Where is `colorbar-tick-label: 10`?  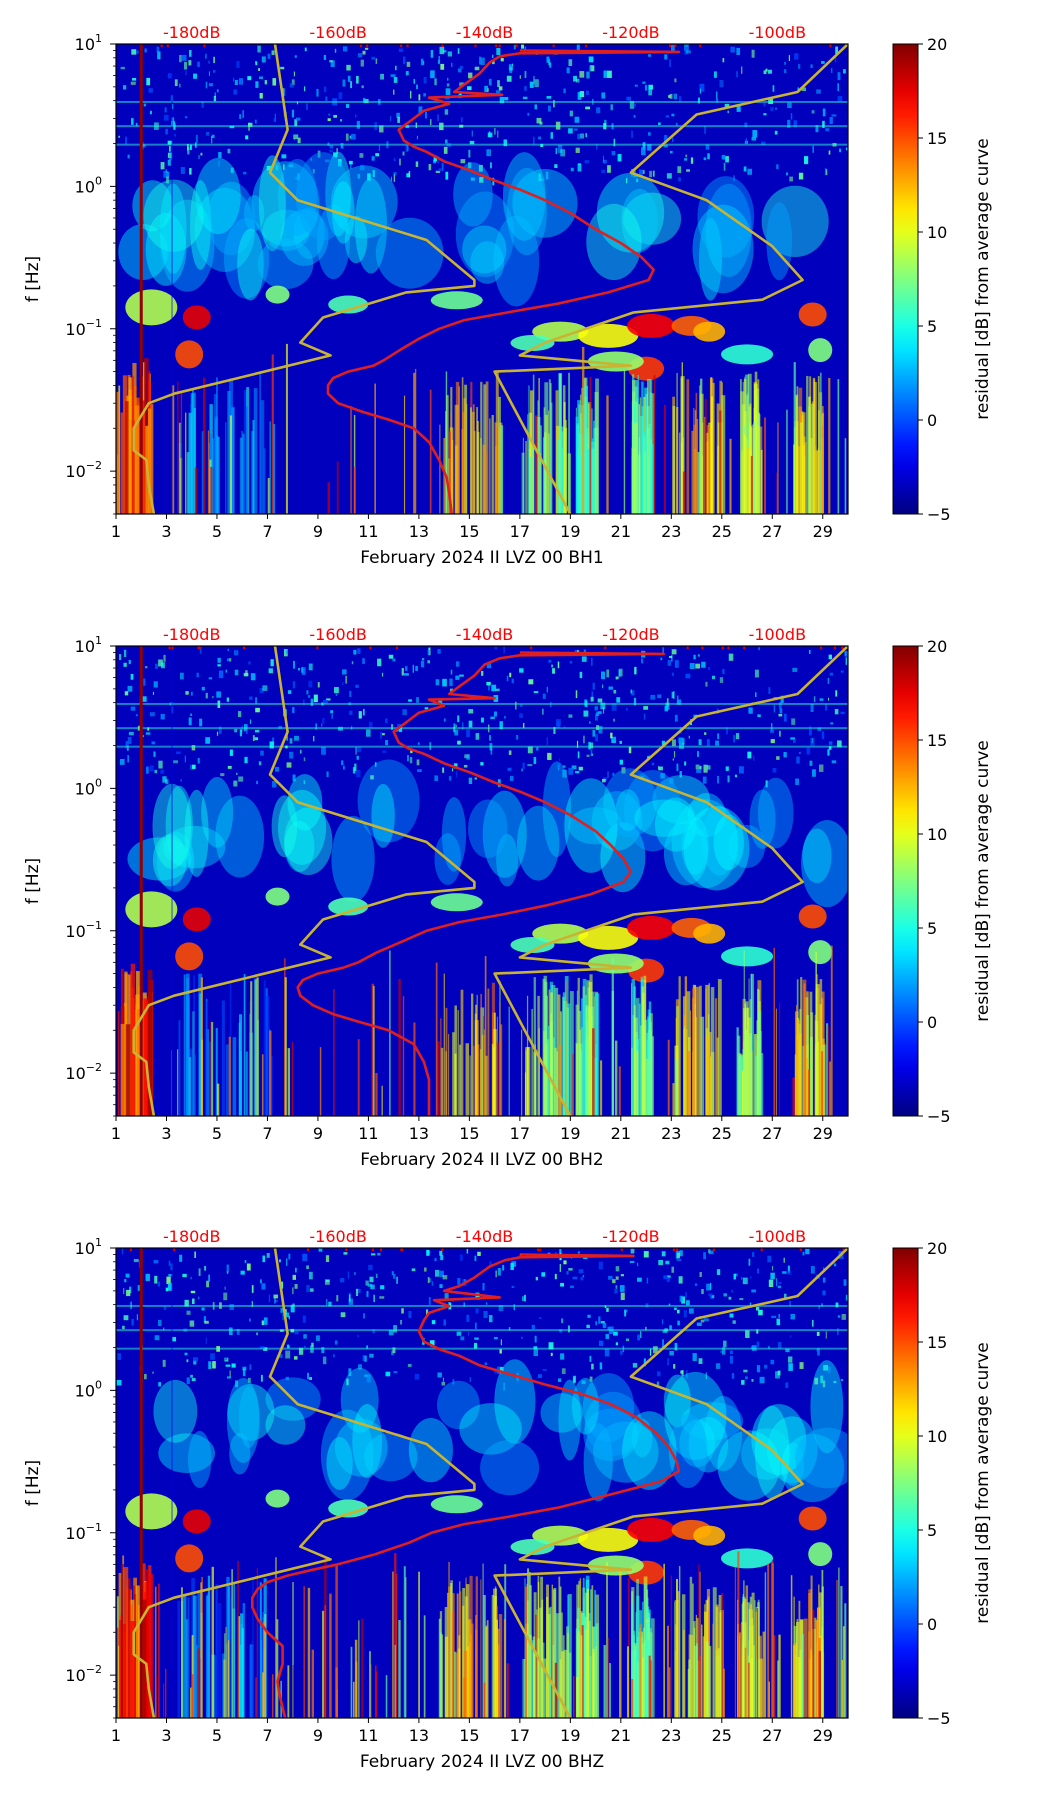
colorbar-tick-label: 10 is located at coordinates (937, 1436).